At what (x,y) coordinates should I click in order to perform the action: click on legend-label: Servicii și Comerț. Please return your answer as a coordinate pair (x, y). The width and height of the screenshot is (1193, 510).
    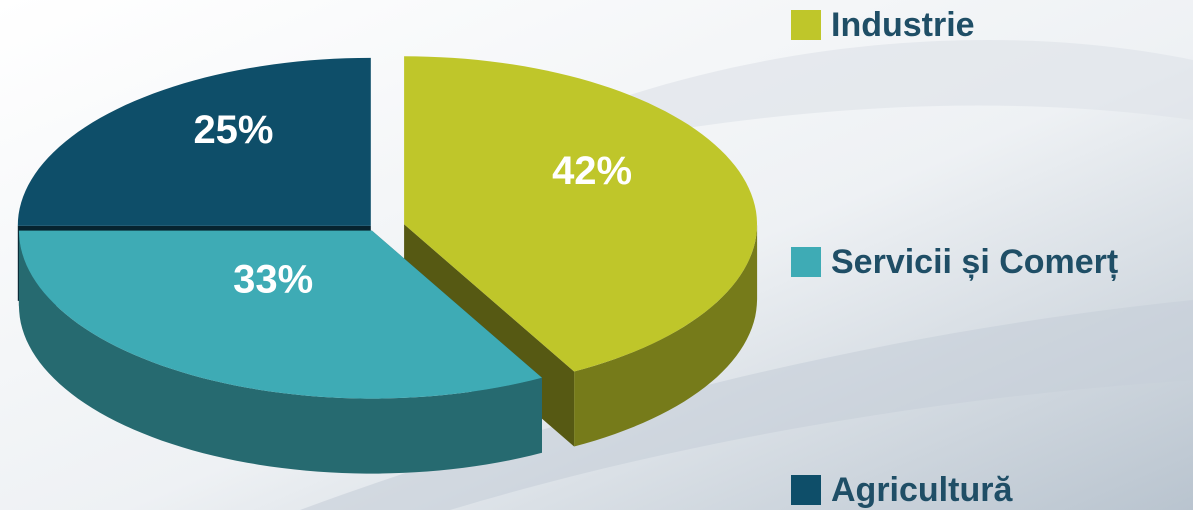
    Looking at the image, I should click on (974, 262).